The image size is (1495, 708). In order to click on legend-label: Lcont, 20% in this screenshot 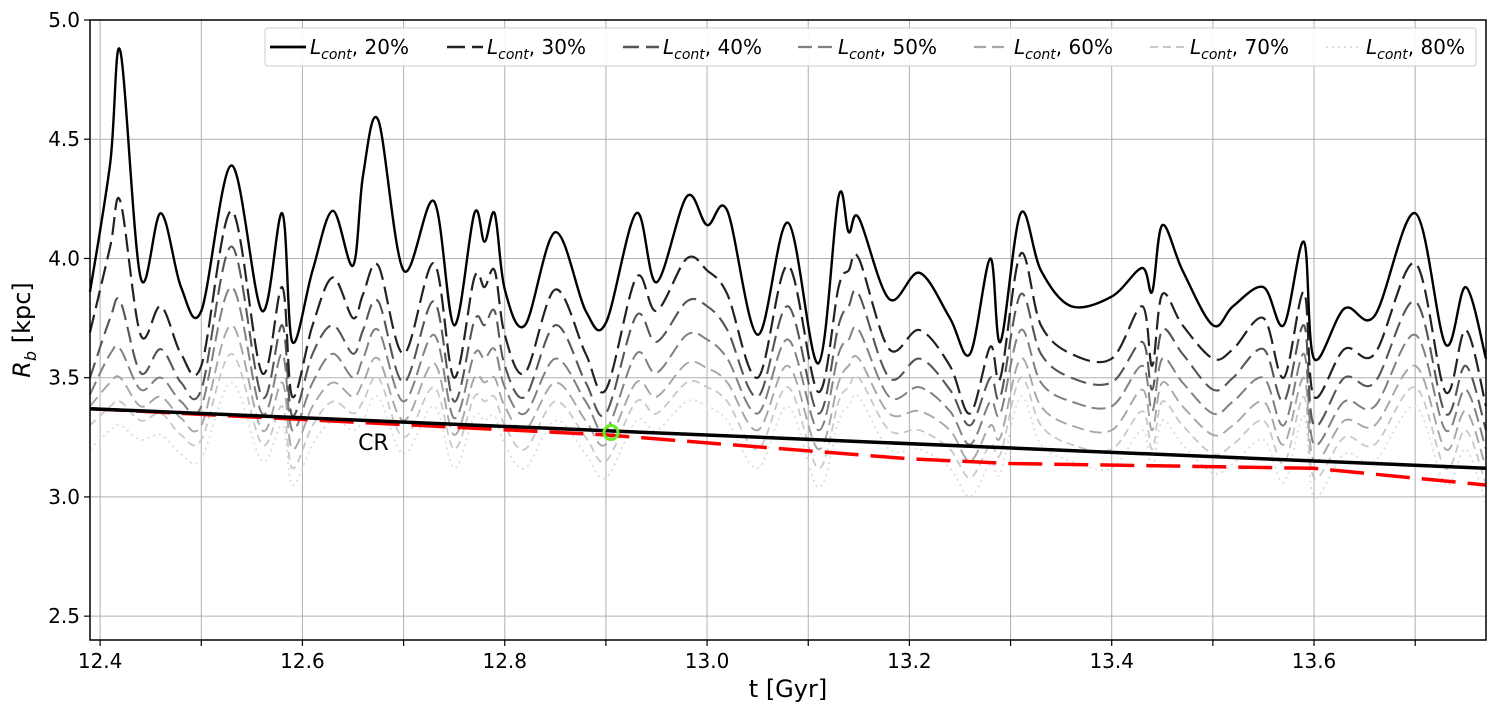, I will do `click(359, 49)`.